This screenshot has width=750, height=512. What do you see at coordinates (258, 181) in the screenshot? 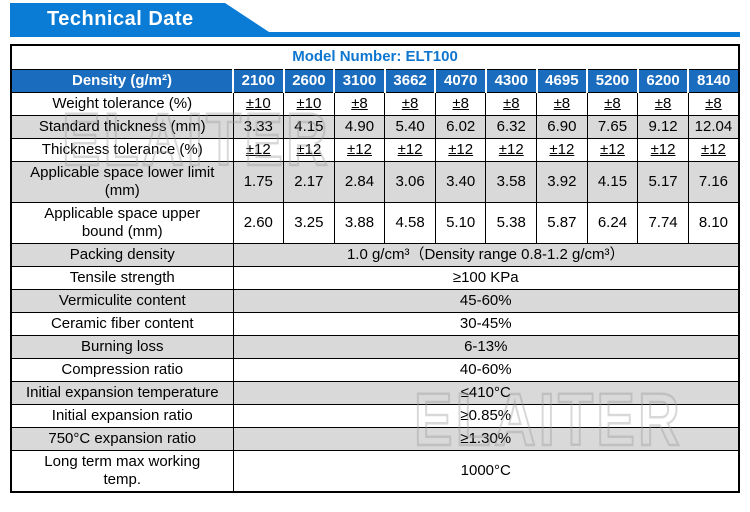
I see `row-value: 1.75` at bounding box center [258, 181].